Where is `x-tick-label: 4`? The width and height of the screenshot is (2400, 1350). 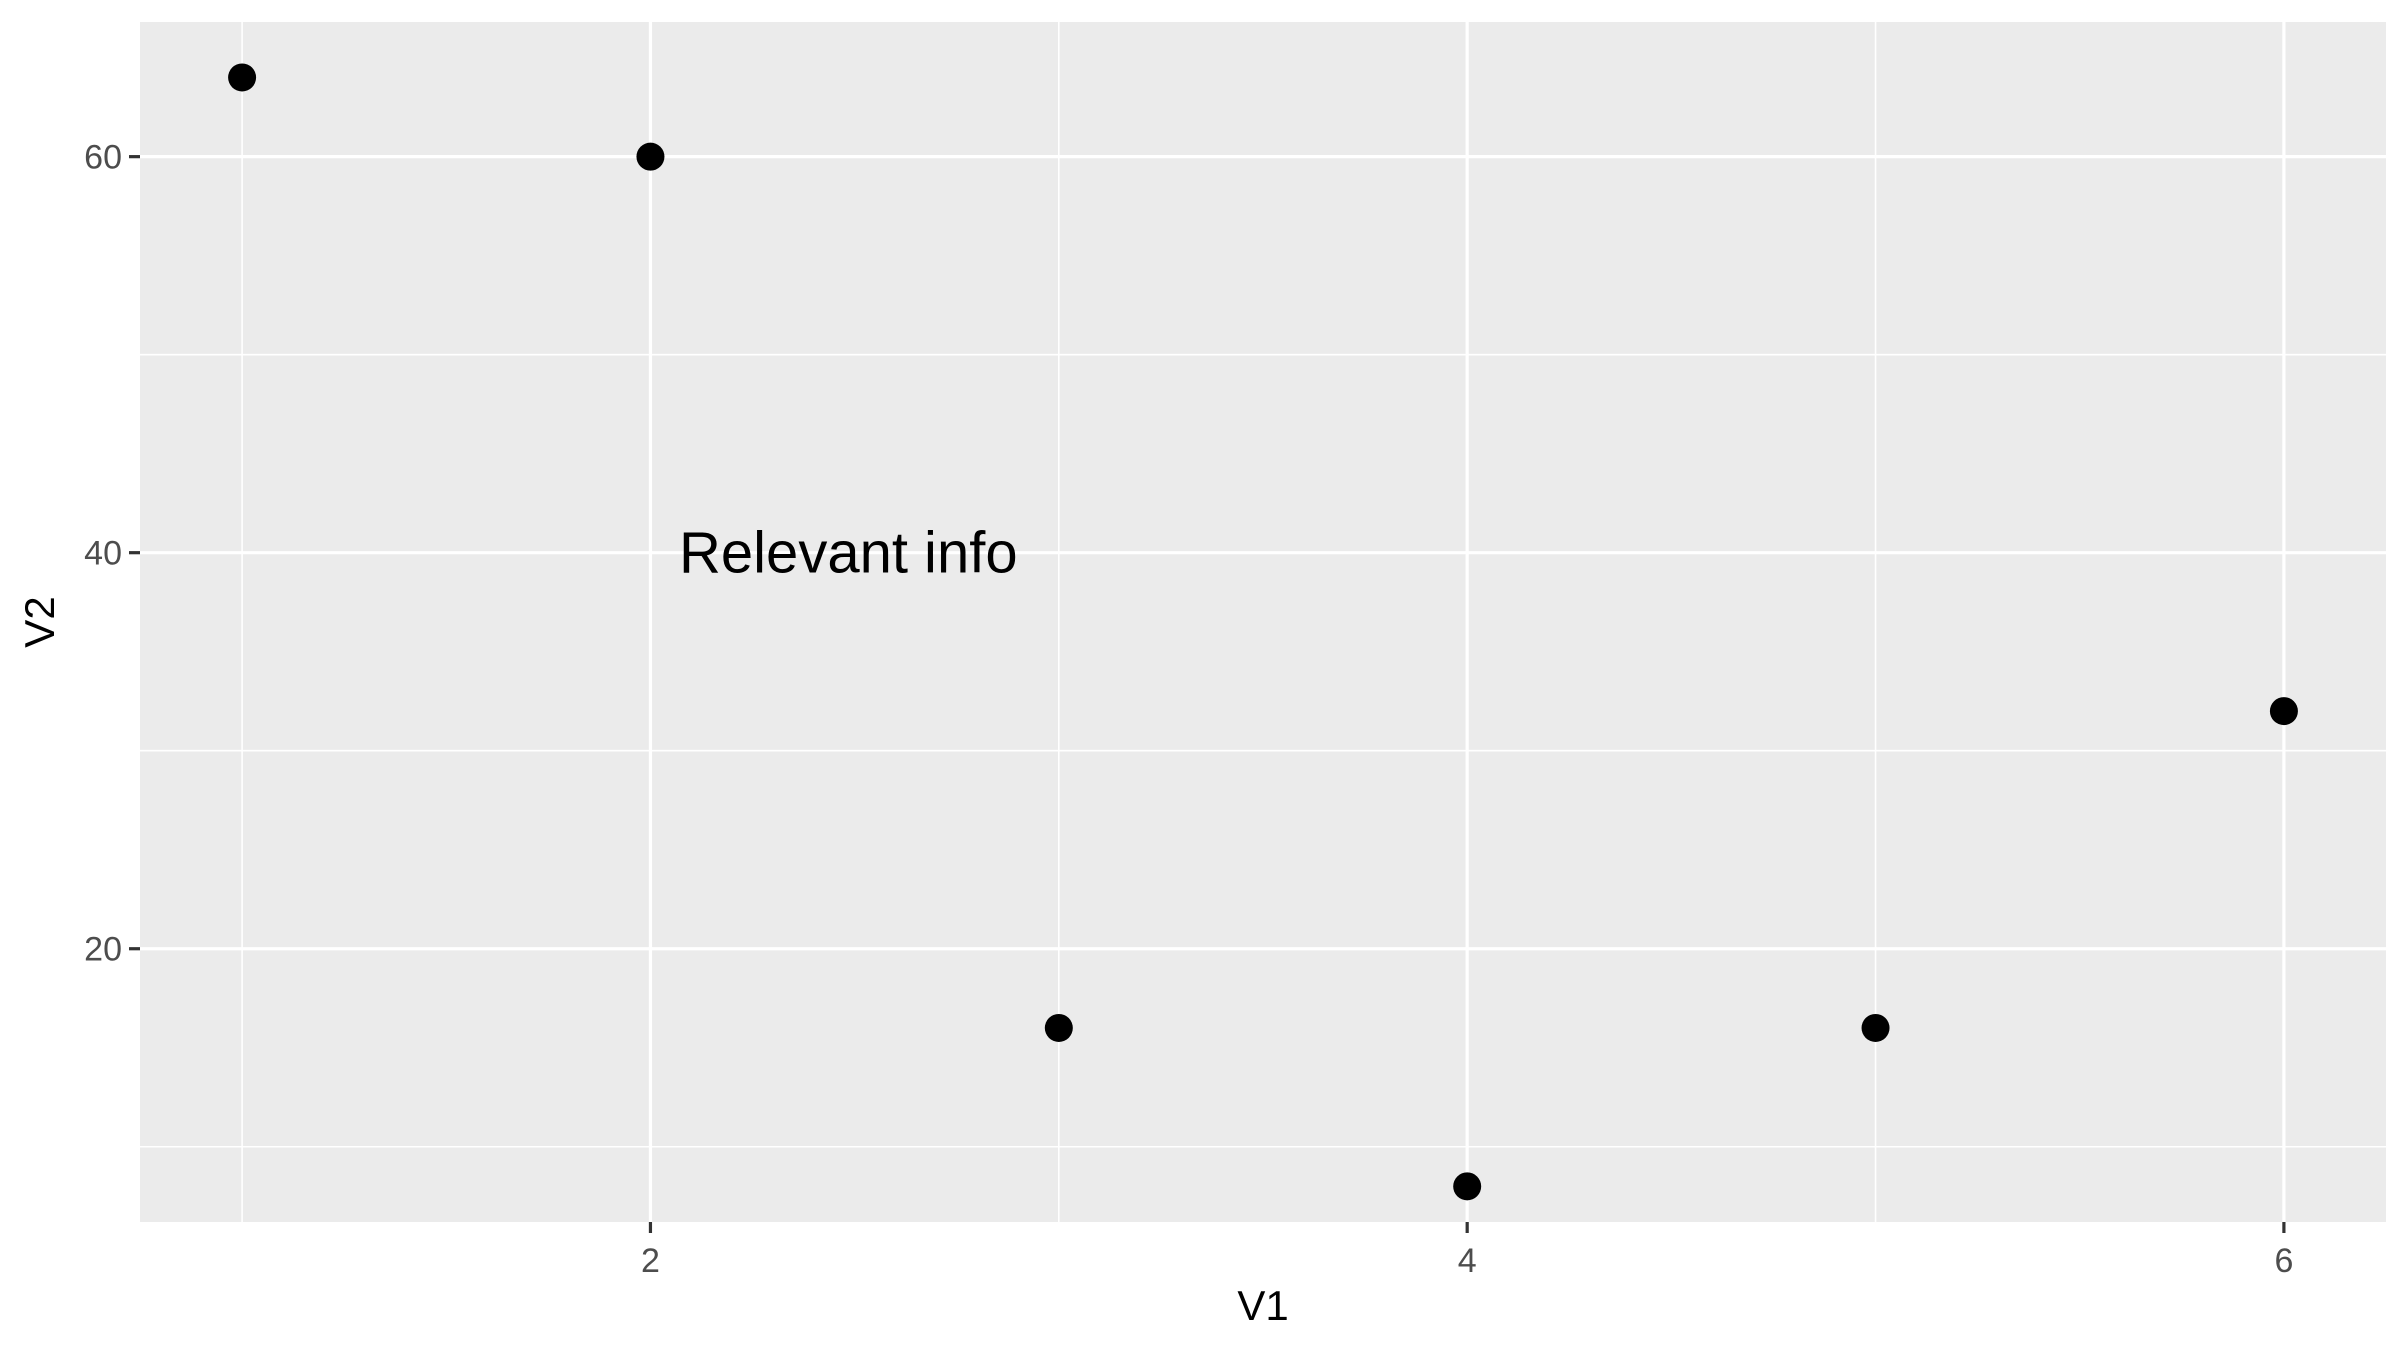
x-tick-label: 4 is located at coordinates (1467, 1261).